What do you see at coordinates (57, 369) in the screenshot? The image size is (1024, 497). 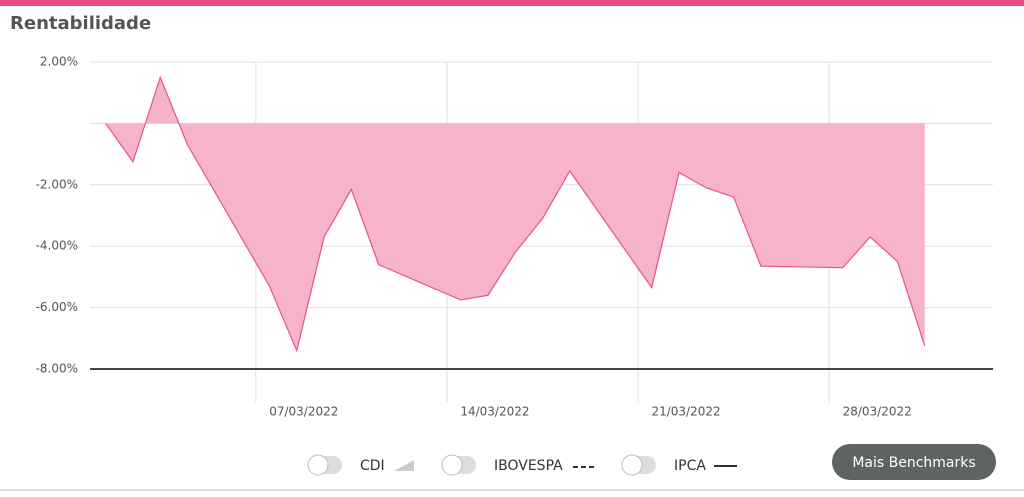 I see `y-tick-label: -8.00%` at bounding box center [57, 369].